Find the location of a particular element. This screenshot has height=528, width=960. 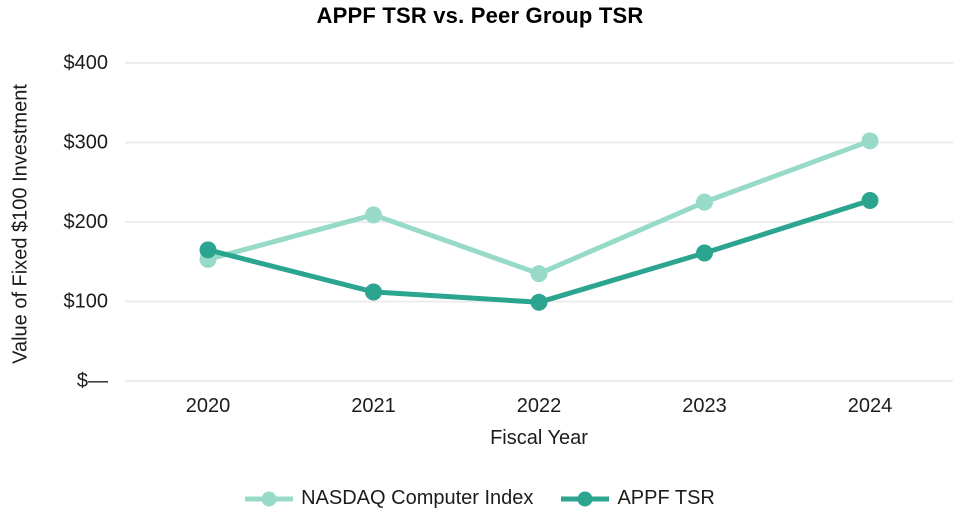

legend-label-appf-tsr: APPF TSR is located at coordinates (666, 498).